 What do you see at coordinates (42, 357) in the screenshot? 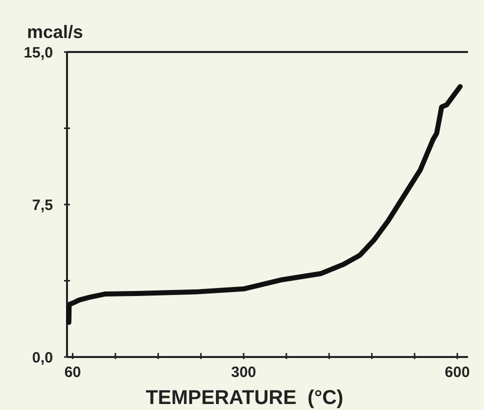
I see `y-tick-label: 0,0` at bounding box center [42, 357].